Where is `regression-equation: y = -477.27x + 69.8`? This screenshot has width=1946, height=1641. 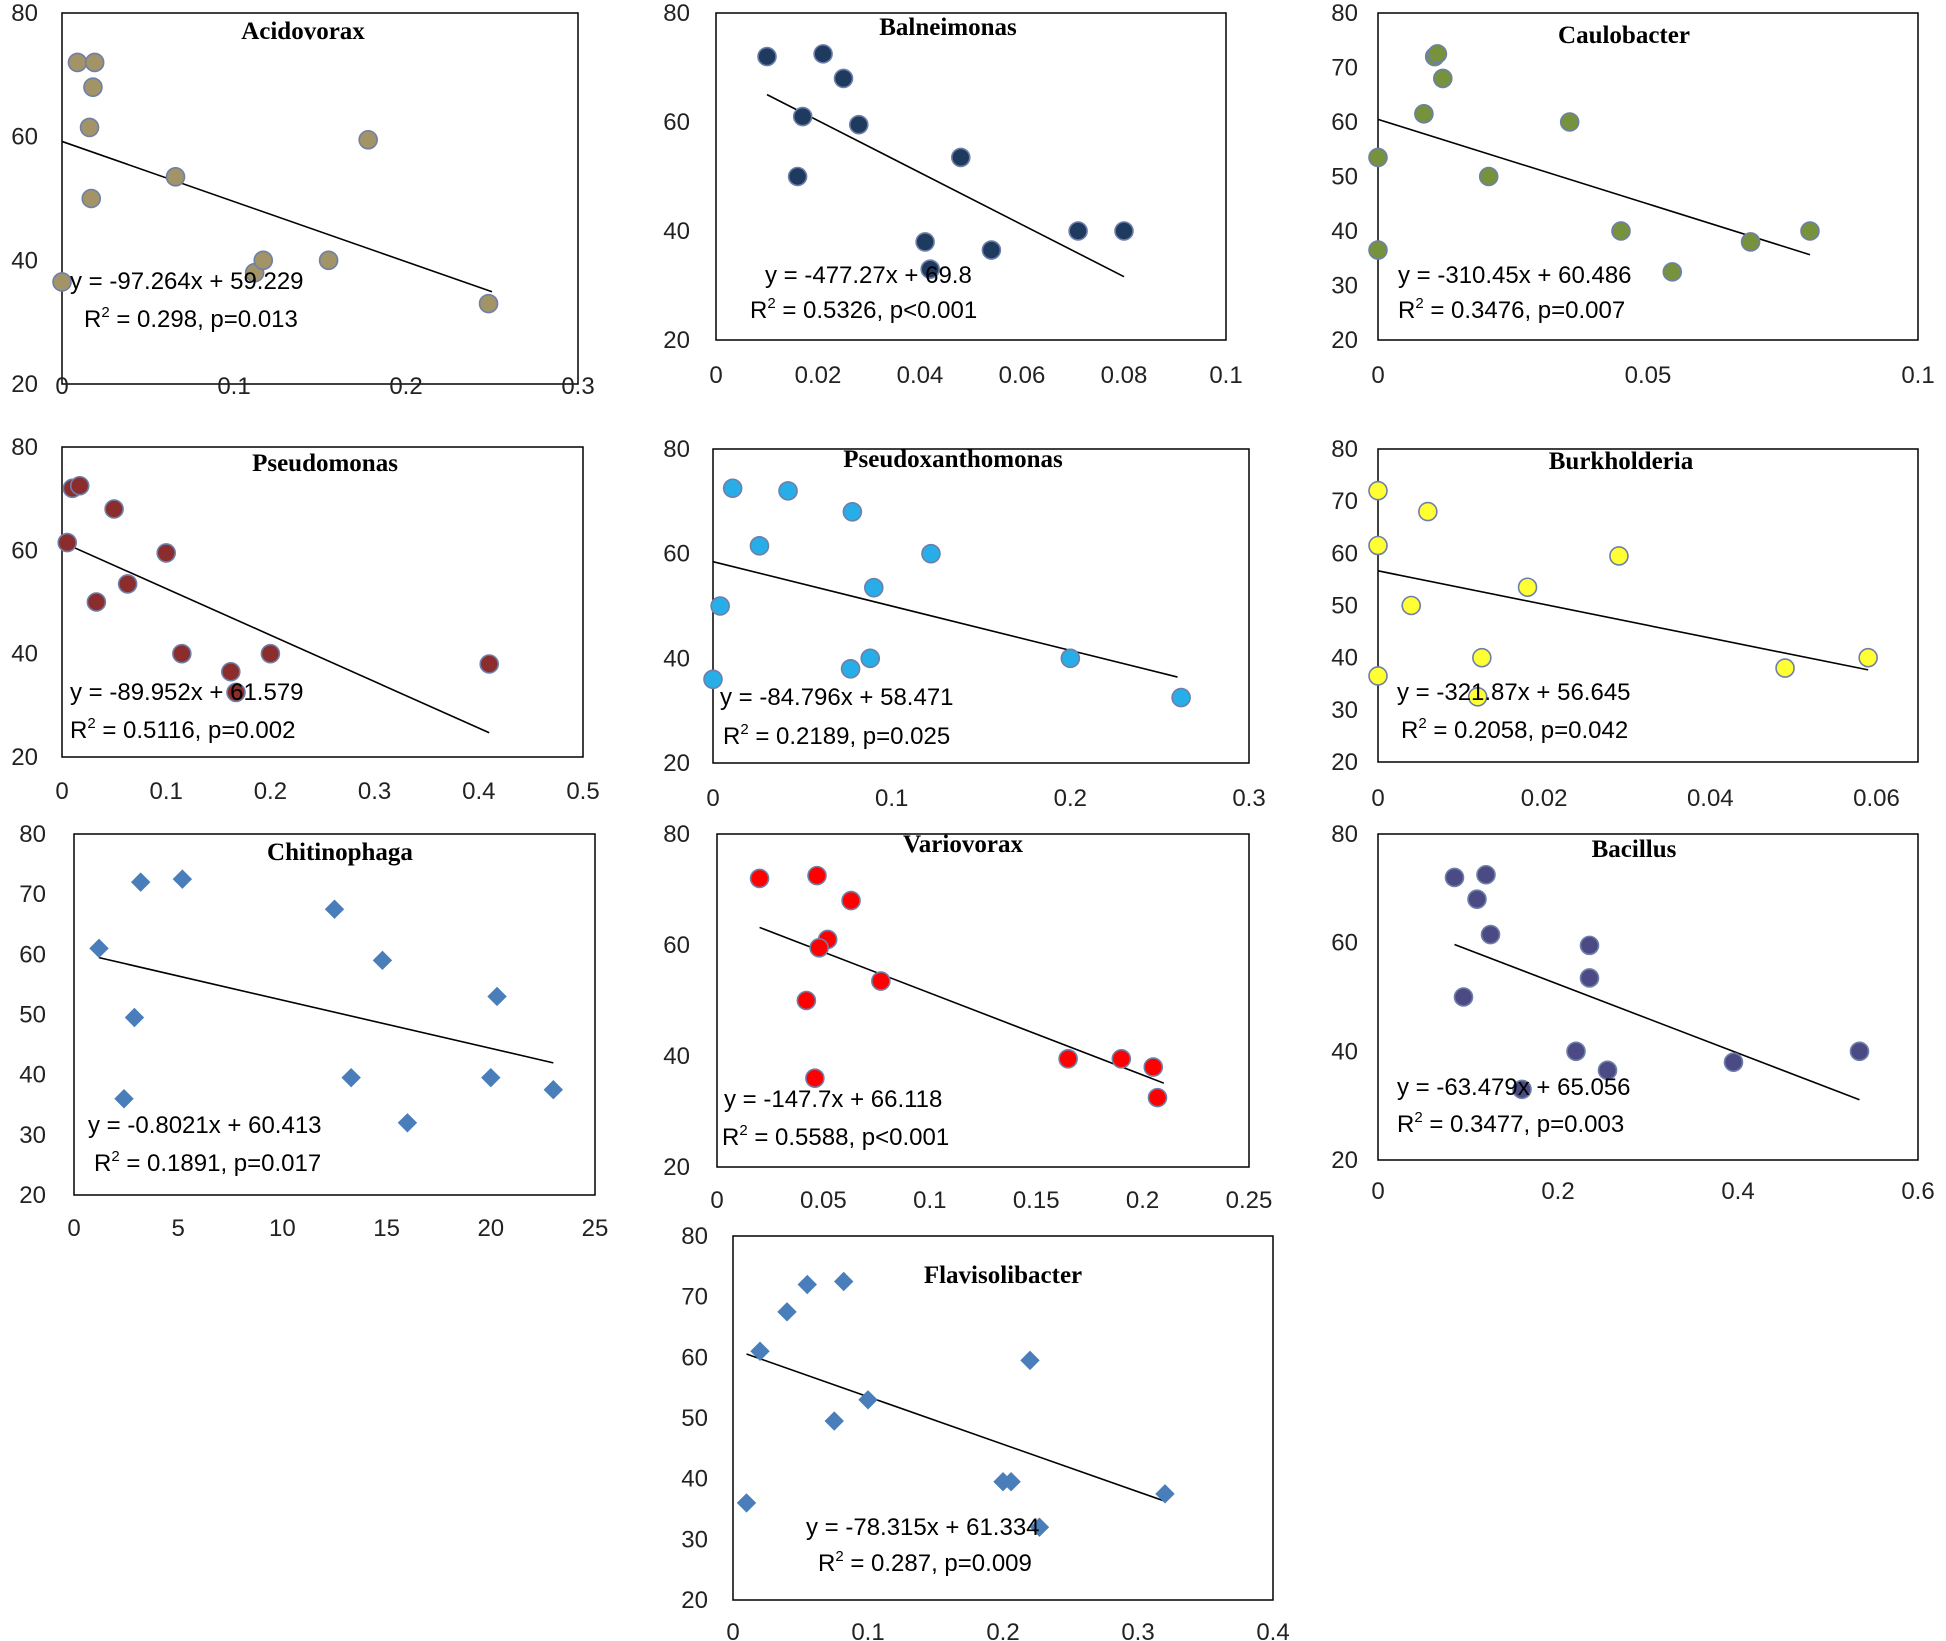
regression-equation: y = -477.27x + 69.8 is located at coordinates (868, 275).